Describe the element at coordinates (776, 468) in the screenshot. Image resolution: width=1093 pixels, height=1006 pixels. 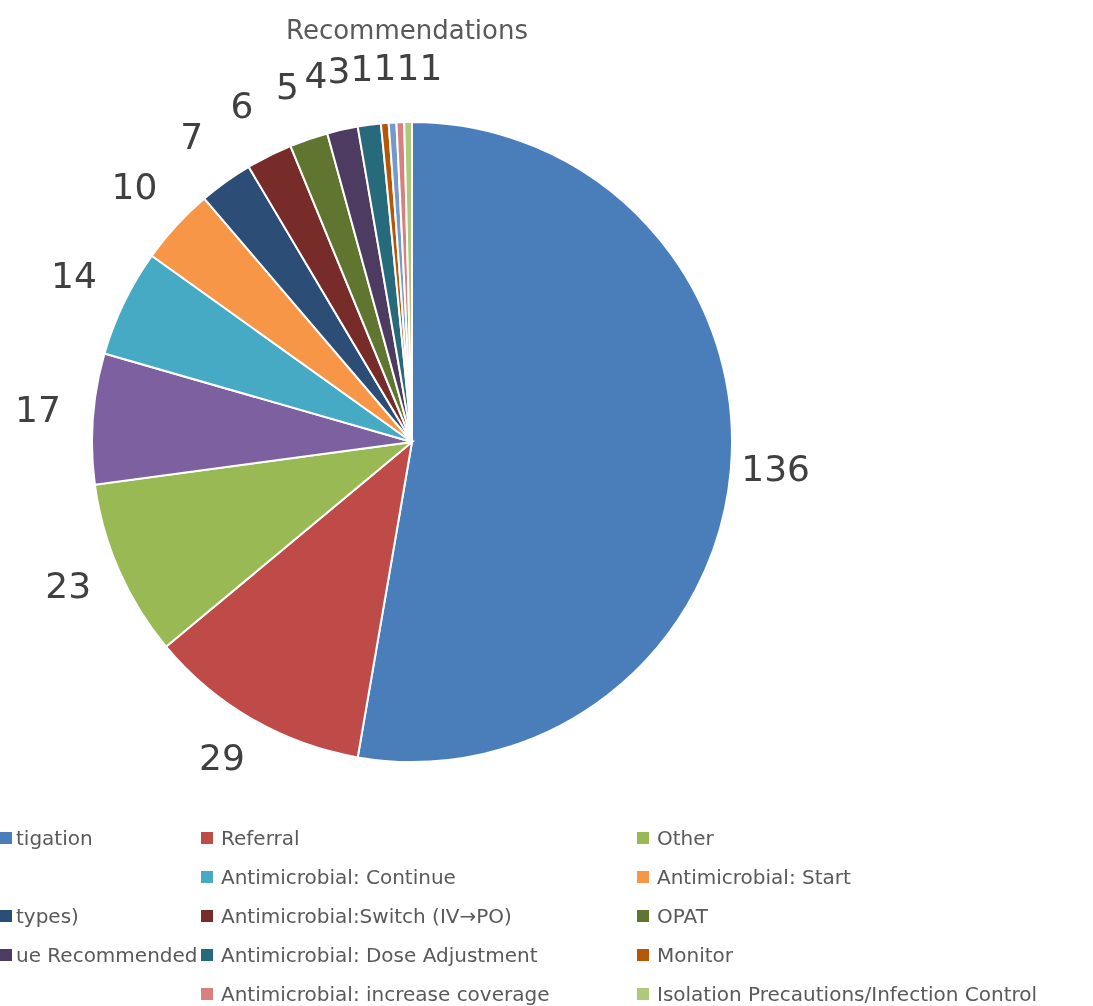
I see `data-label: 136` at that location.